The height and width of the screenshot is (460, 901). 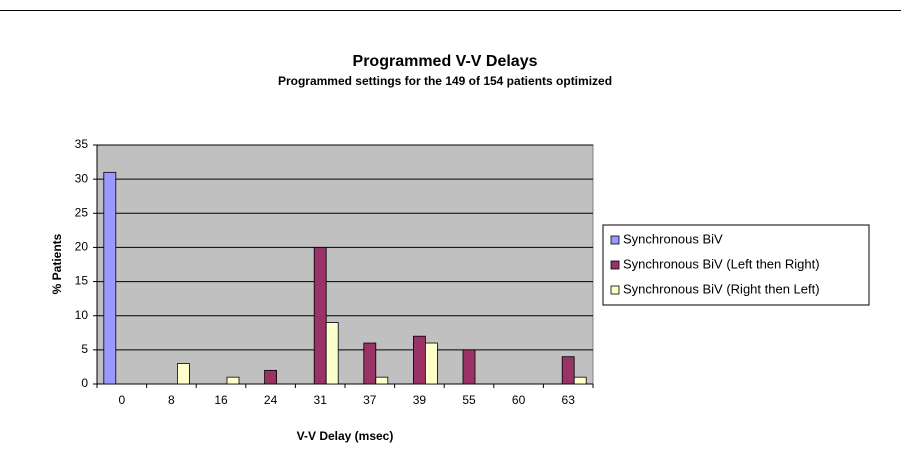 I want to click on y-tick-label: 25, so click(x=82, y=212).